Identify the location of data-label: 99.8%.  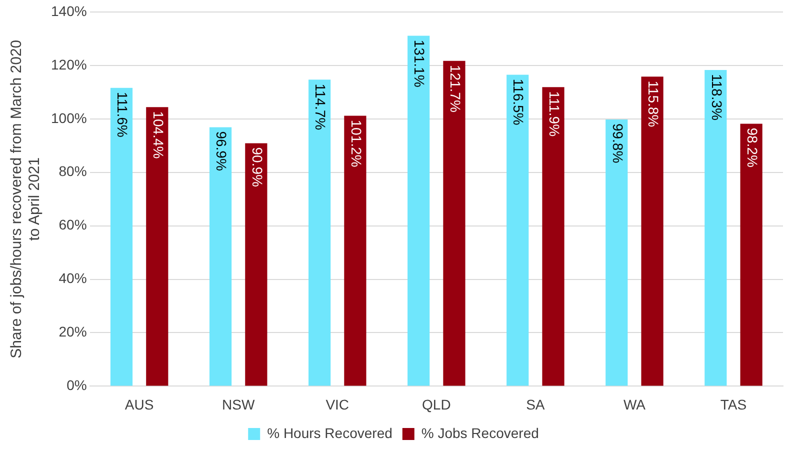
(618, 143).